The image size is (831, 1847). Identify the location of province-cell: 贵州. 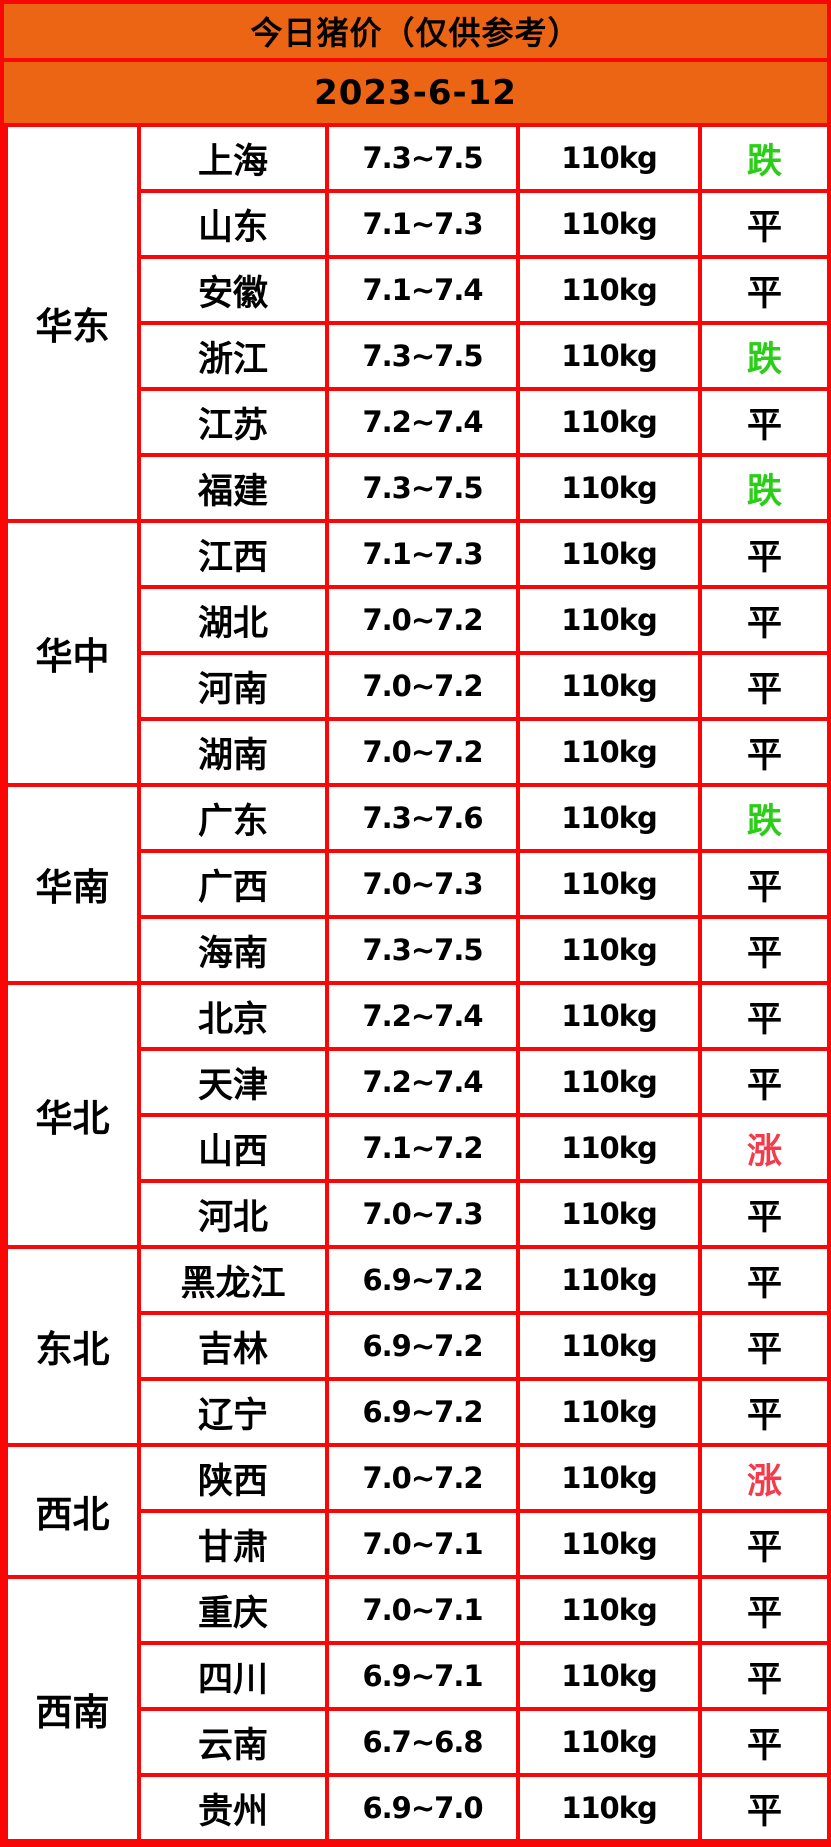
(233, 1808).